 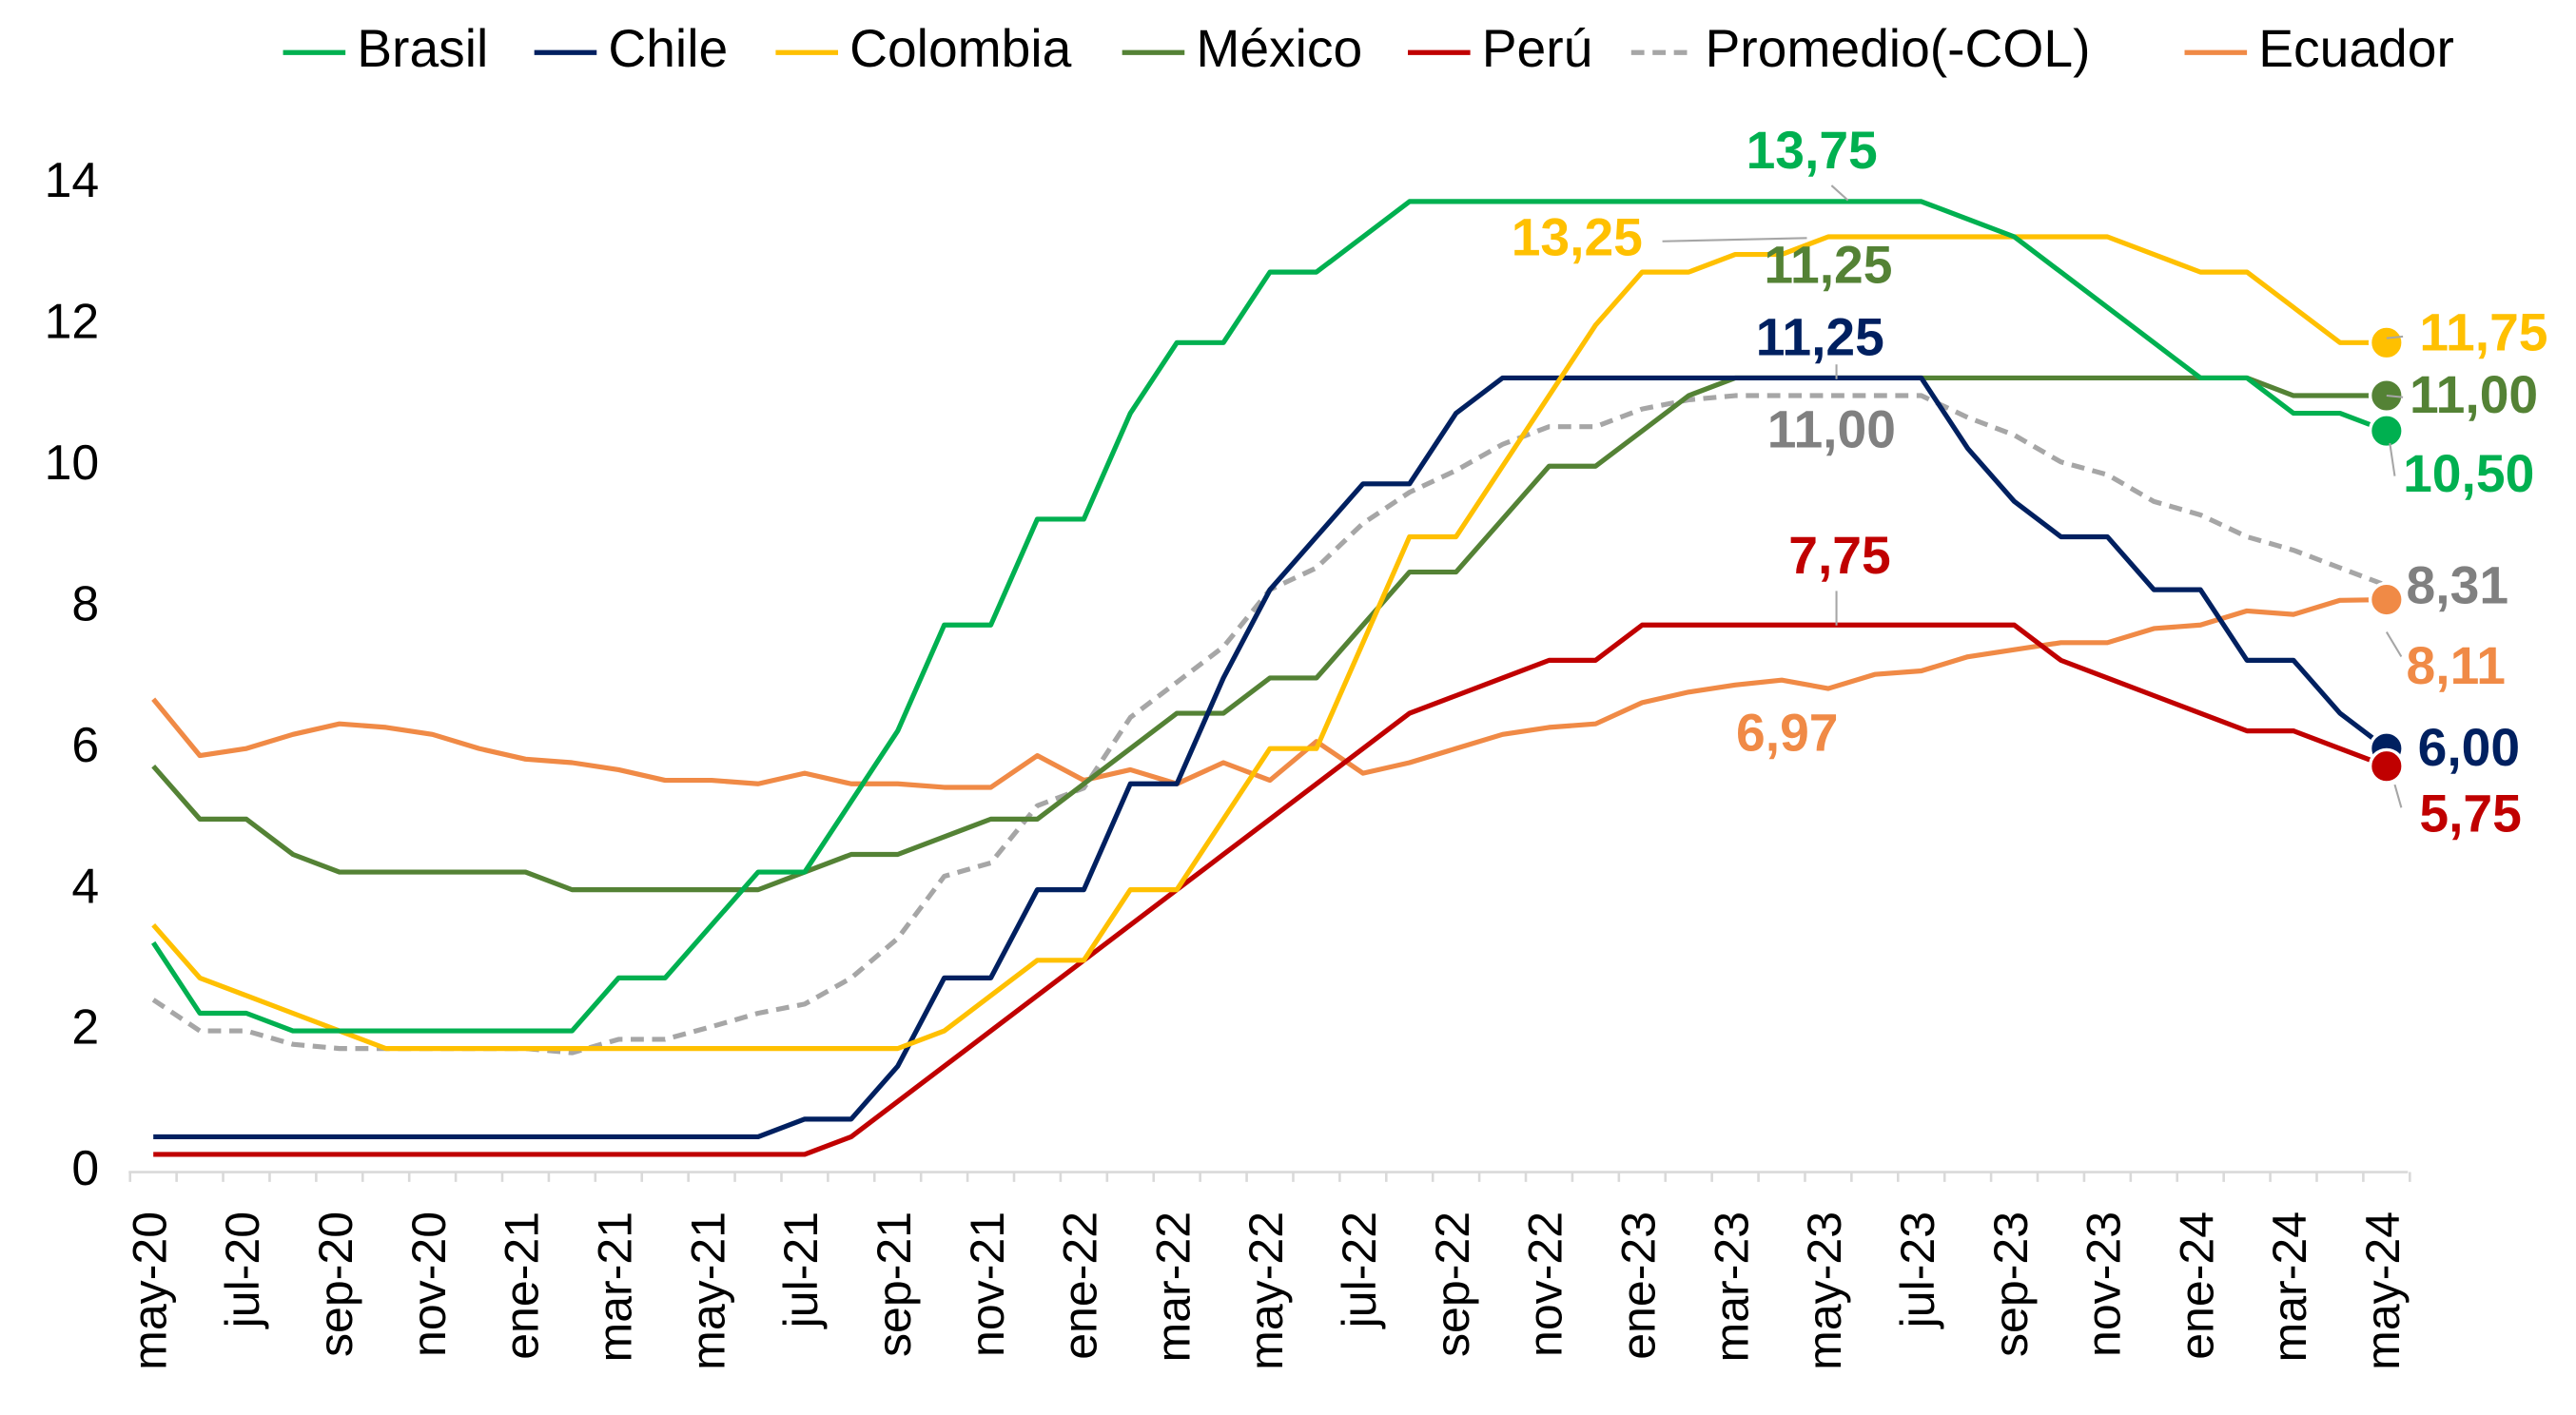 What do you see at coordinates (2356, 48) in the screenshot?
I see `legend-label: Ecuador` at bounding box center [2356, 48].